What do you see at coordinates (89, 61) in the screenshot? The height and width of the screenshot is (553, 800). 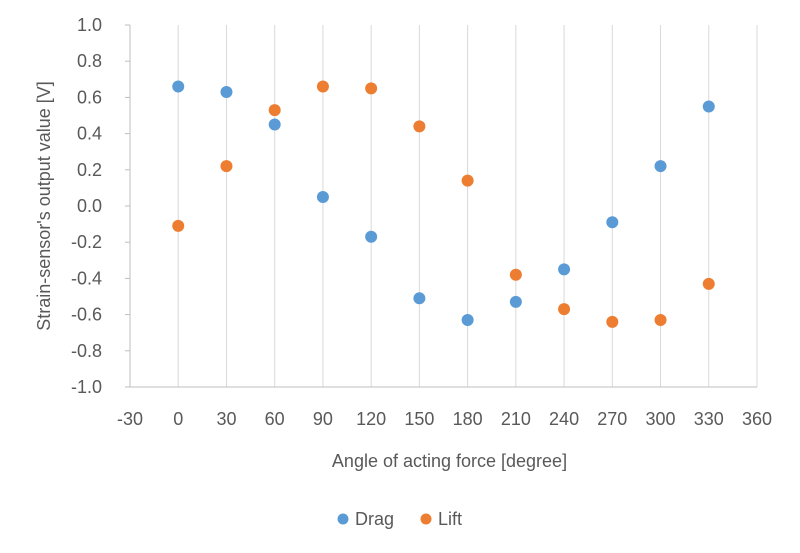 I see `y-tick-label: 0.8` at bounding box center [89, 61].